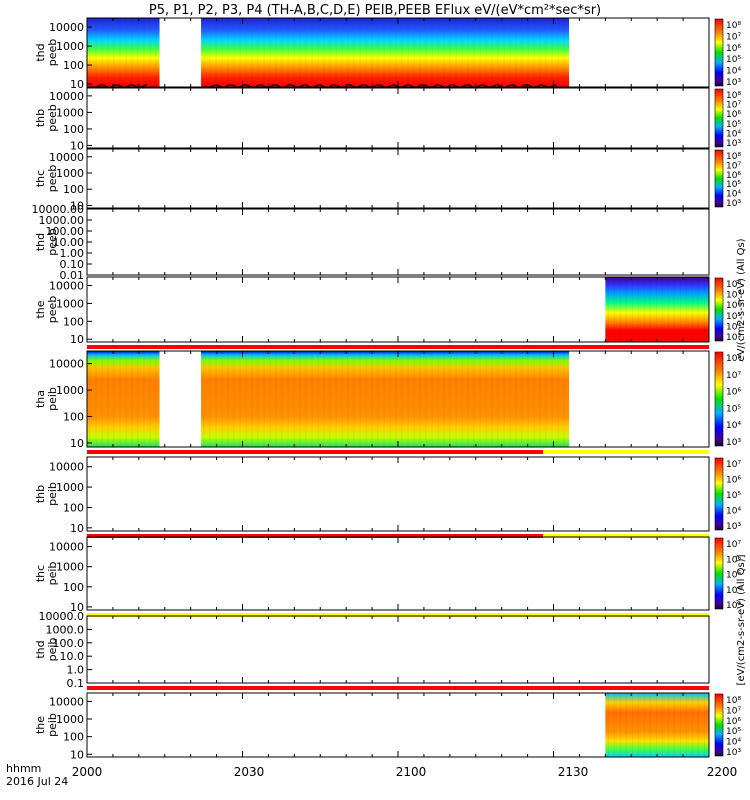  What do you see at coordinates (76, 683) in the screenshot?
I see `y-tick-label: 0.1` at bounding box center [76, 683].